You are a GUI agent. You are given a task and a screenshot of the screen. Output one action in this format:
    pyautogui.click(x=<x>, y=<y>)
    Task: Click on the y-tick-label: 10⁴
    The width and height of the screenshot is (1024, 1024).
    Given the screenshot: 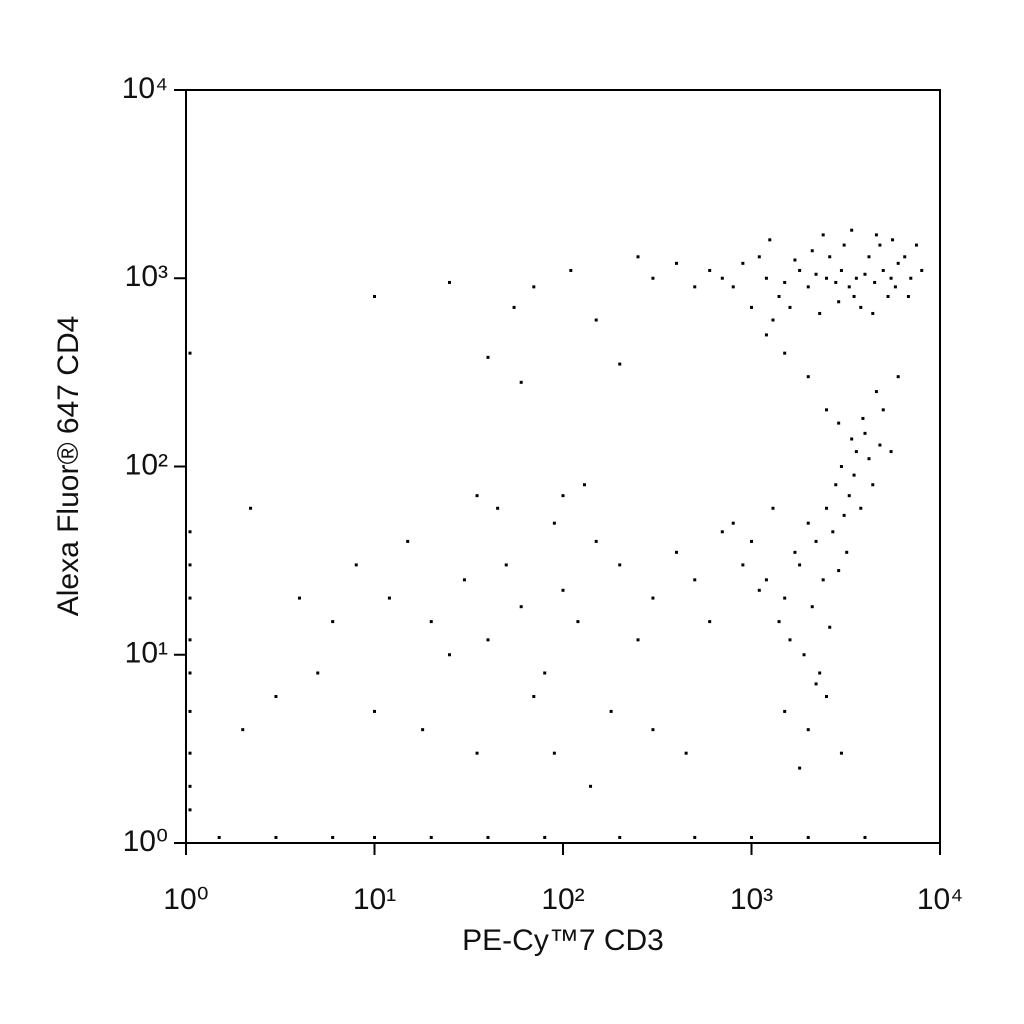 What is the action you would take?
    pyautogui.click(x=145, y=88)
    